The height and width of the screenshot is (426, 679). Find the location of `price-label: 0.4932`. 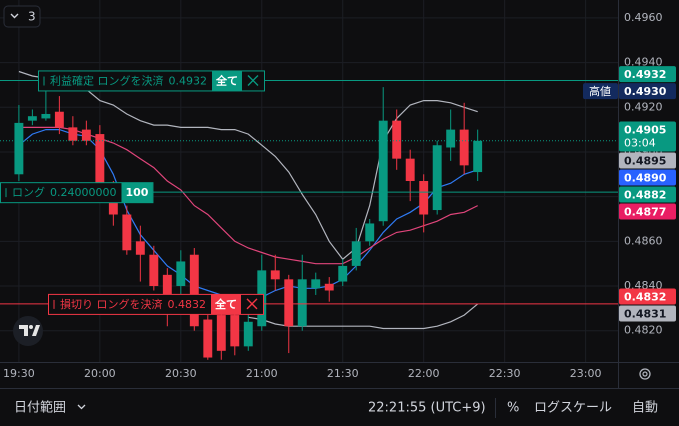

price-label: 0.4932 is located at coordinates (645, 74).